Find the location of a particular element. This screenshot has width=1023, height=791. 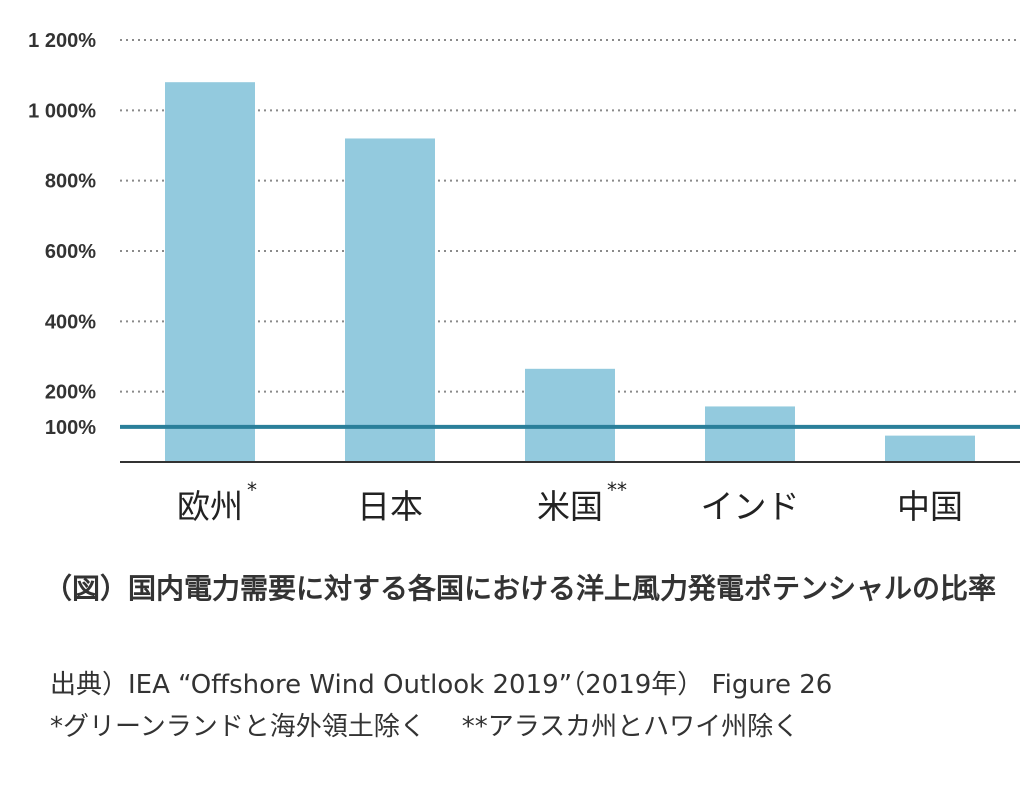

x-category-label: 米国 is located at coordinates (570, 506).